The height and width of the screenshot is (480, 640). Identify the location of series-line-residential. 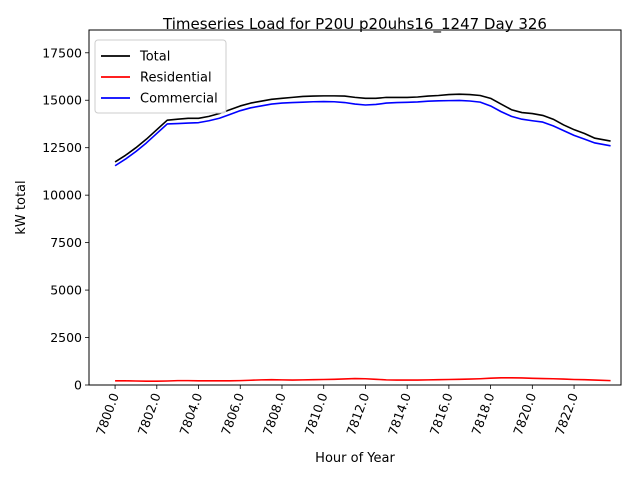
(363, 379).